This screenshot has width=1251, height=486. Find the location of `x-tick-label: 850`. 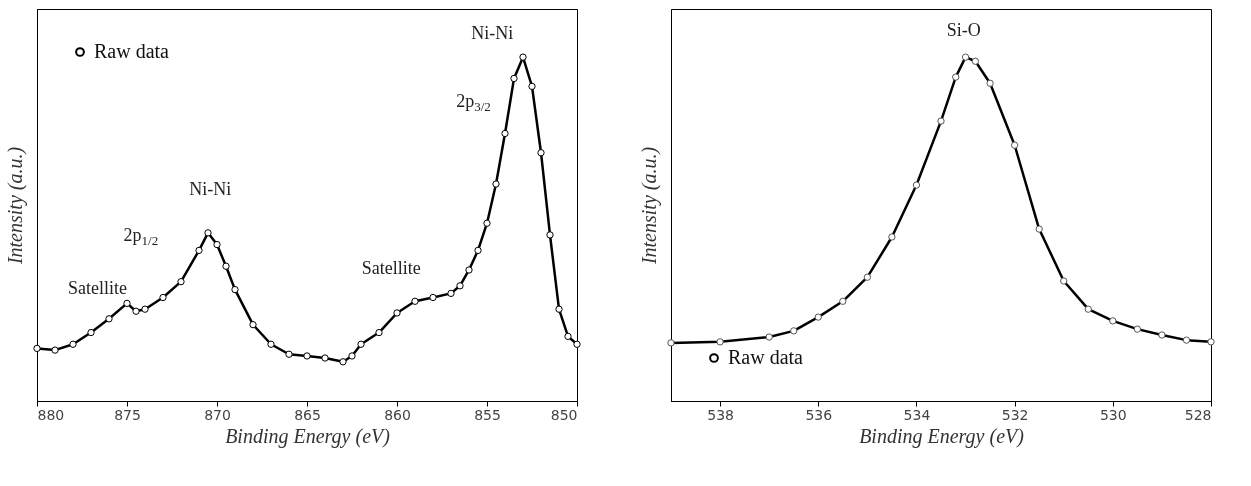

x-tick-label: 850 is located at coordinates (564, 414).